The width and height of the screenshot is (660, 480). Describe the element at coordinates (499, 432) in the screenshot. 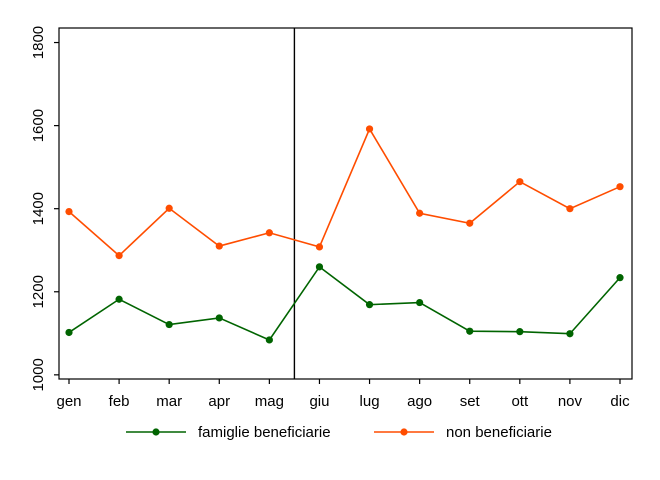

I see `legend-label: non beneficiarie` at that location.